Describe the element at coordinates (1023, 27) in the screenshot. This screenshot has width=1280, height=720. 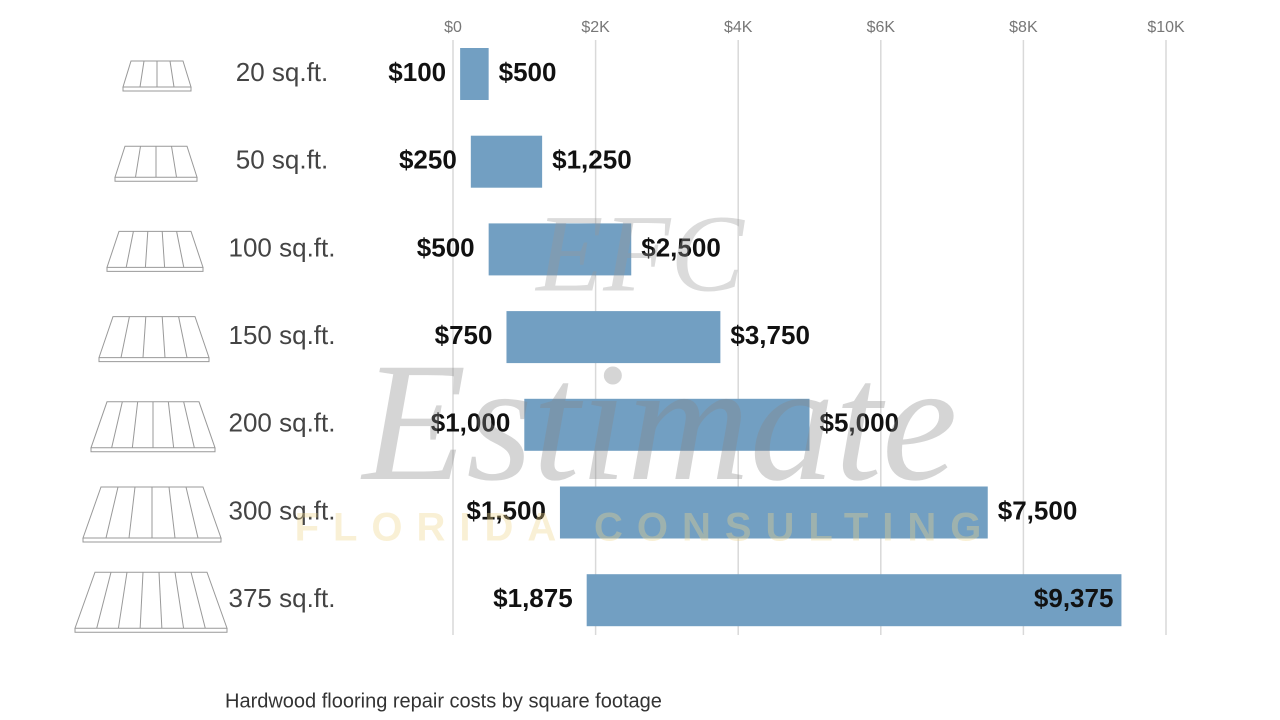
I see `x-tick-label: $8K` at that location.